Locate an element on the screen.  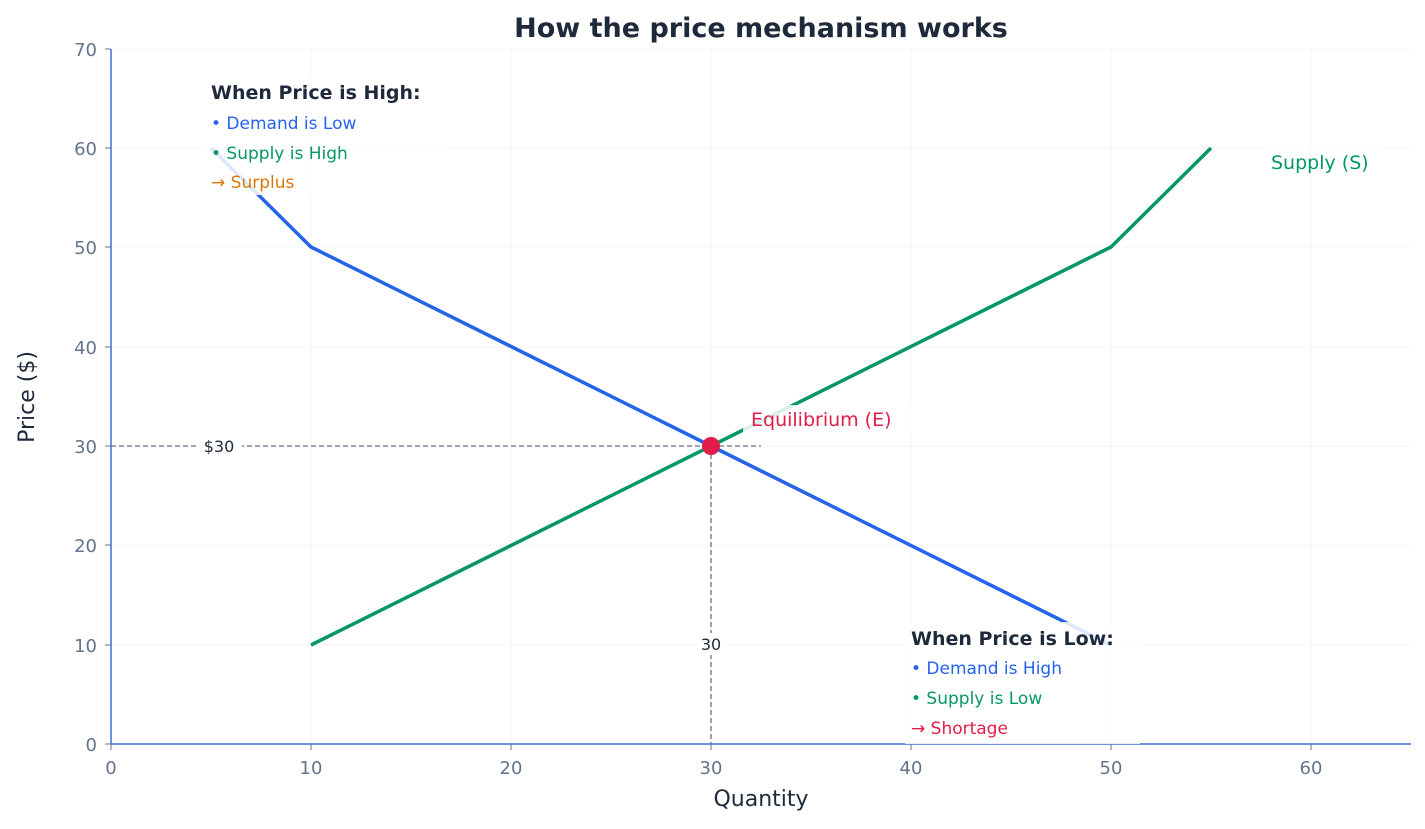
y-tick-labels: 70 60 50 40 30 20 10 0 is located at coordinates (85, 398).